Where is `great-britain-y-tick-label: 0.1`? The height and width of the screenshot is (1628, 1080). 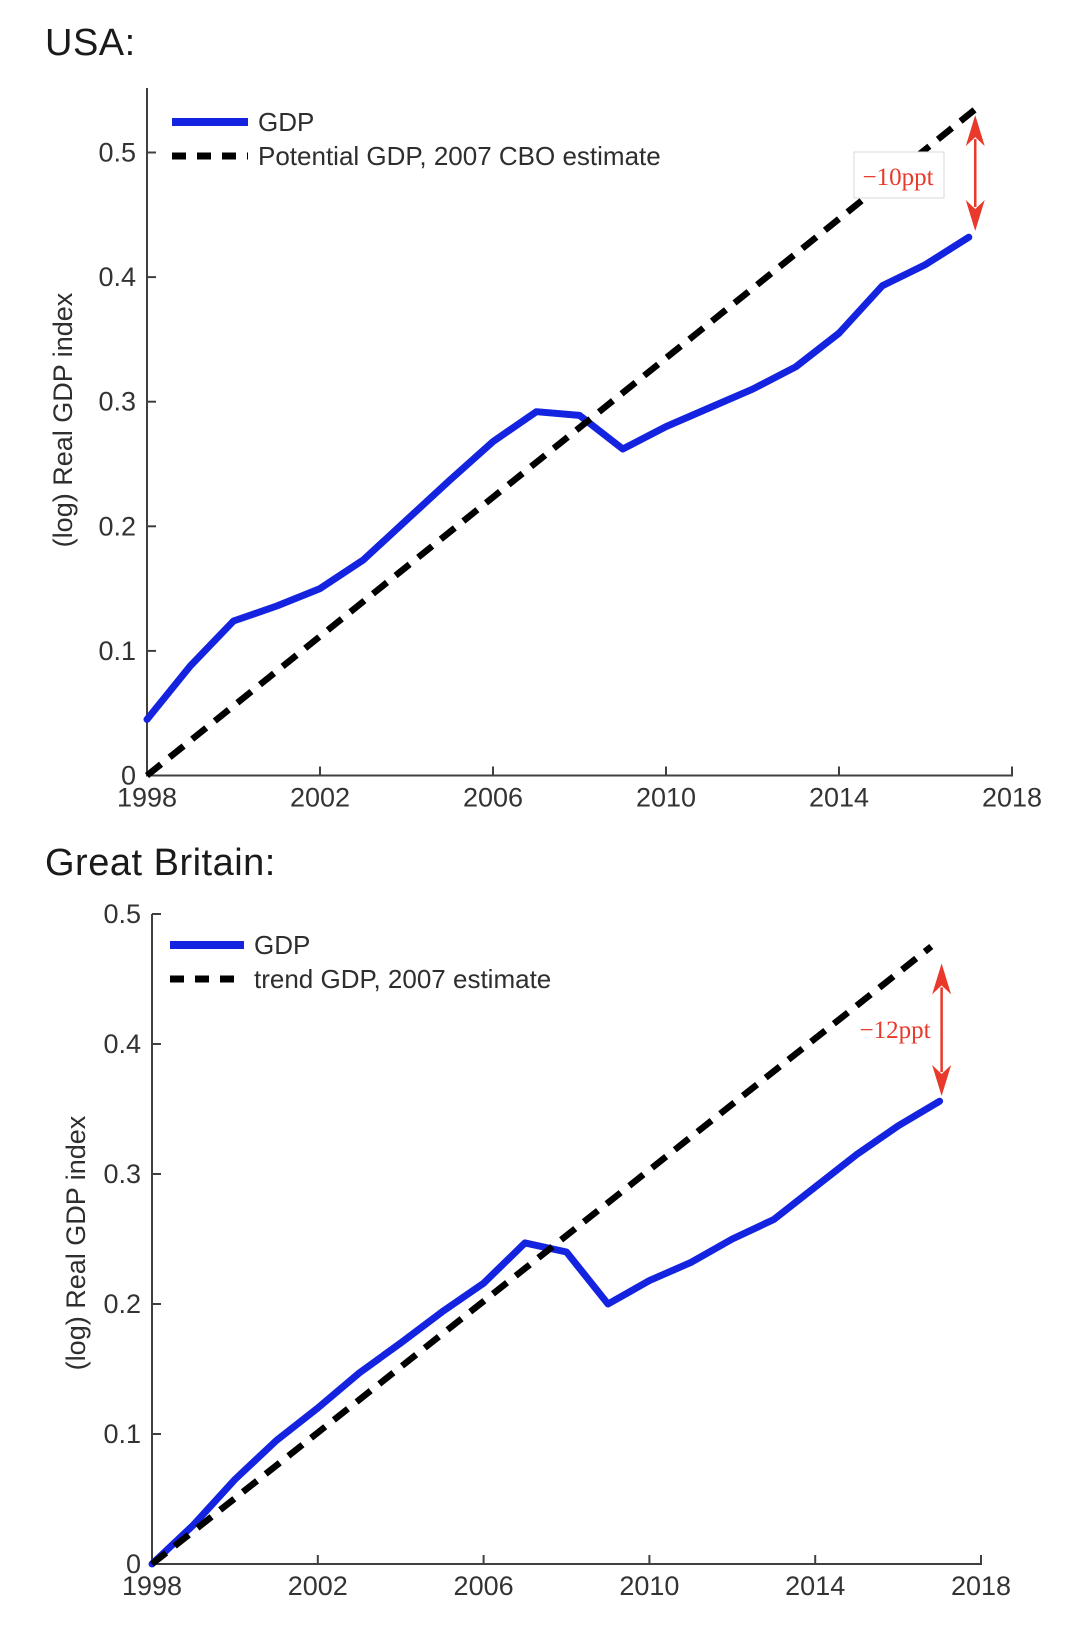 great-britain-y-tick-label: 0.1 is located at coordinates (122, 1434).